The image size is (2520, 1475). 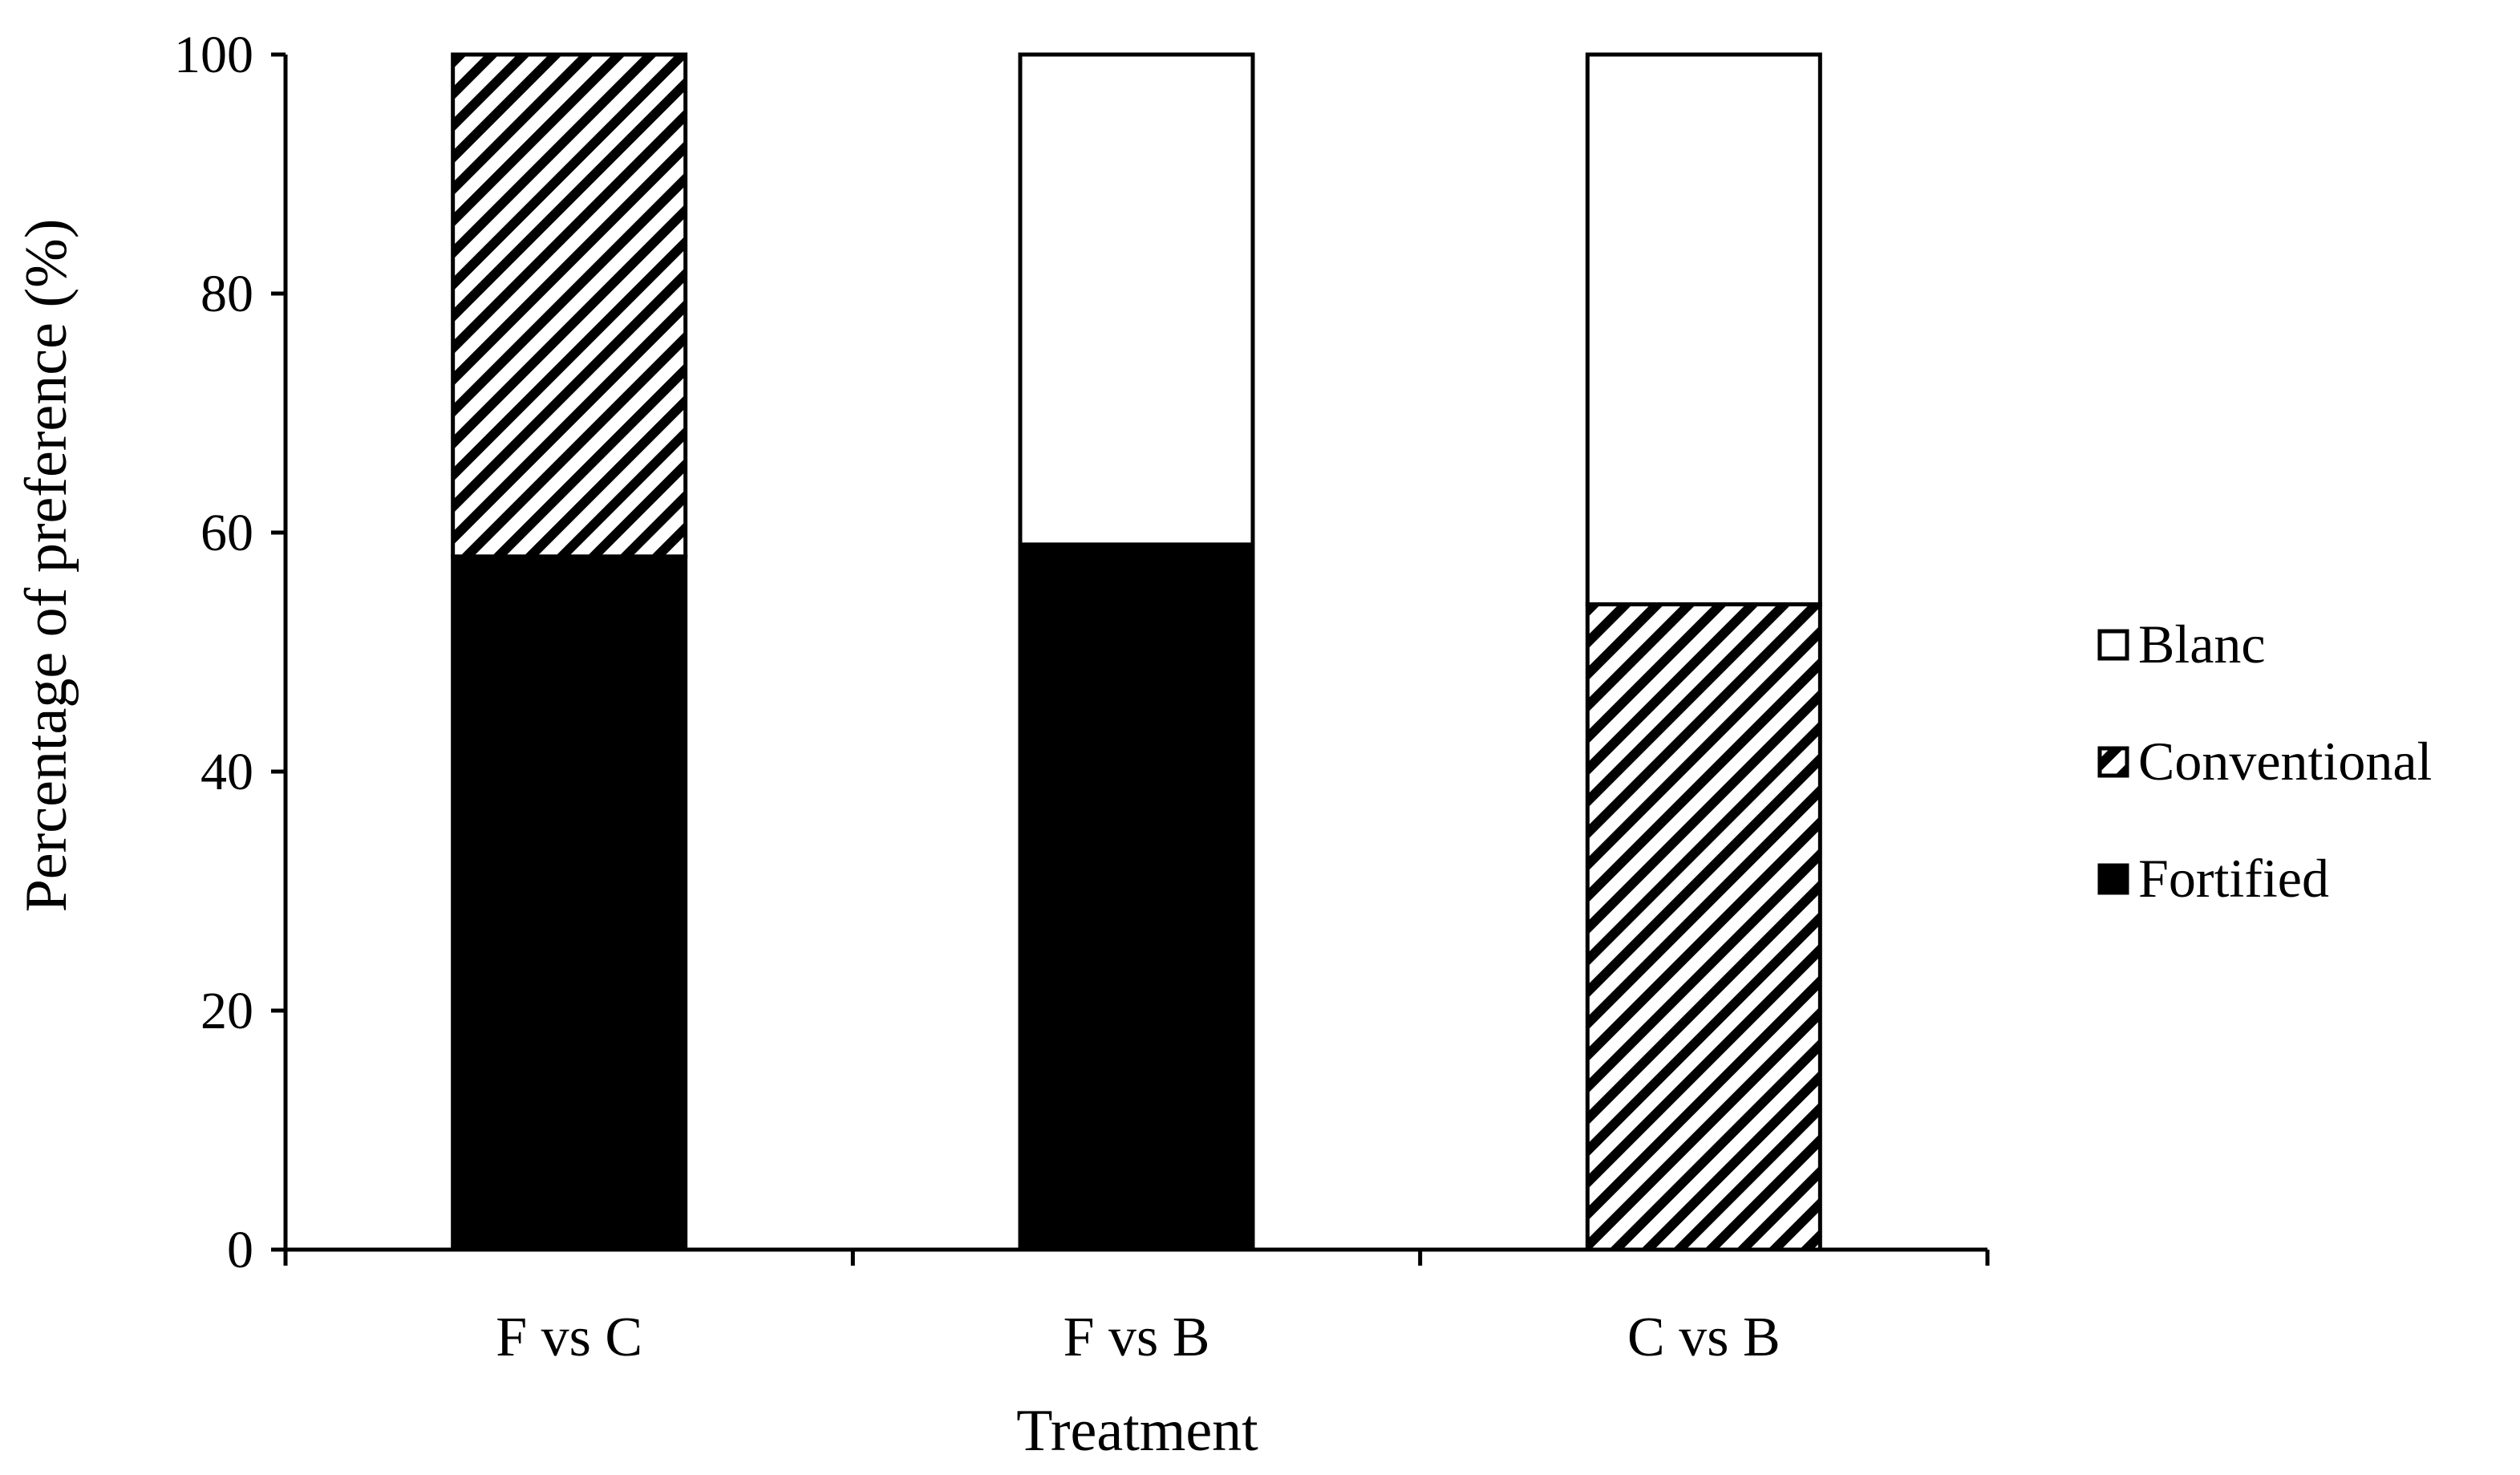 What do you see at coordinates (2285, 761) in the screenshot?
I see `legend-label-conventional: Conventional` at bounding box center [2285, 761].